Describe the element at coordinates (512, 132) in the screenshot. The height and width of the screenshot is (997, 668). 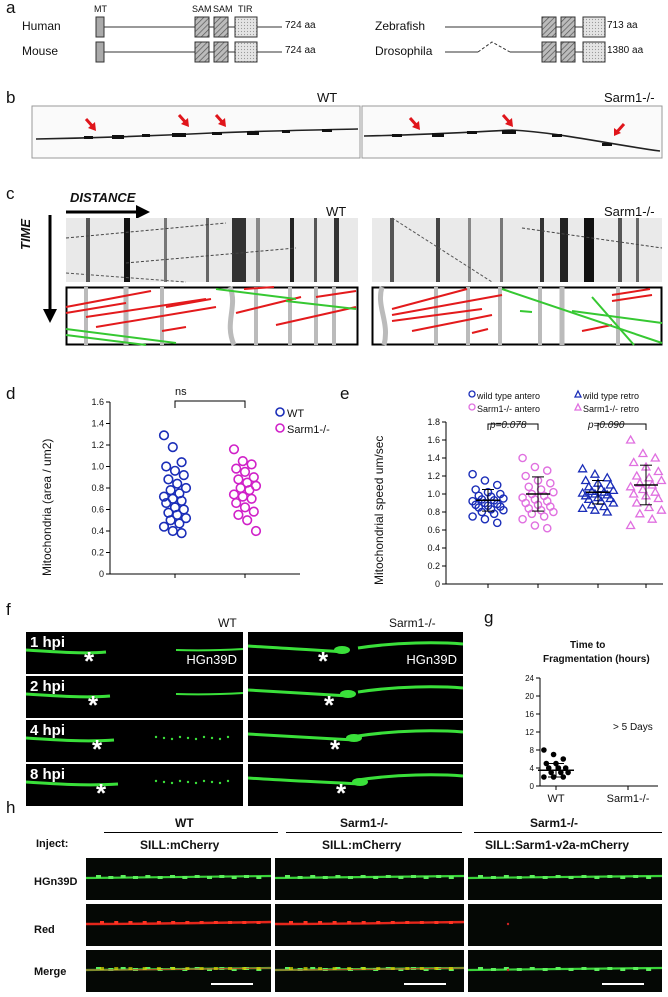
I see `b-sarm1-micrograph` at that location.